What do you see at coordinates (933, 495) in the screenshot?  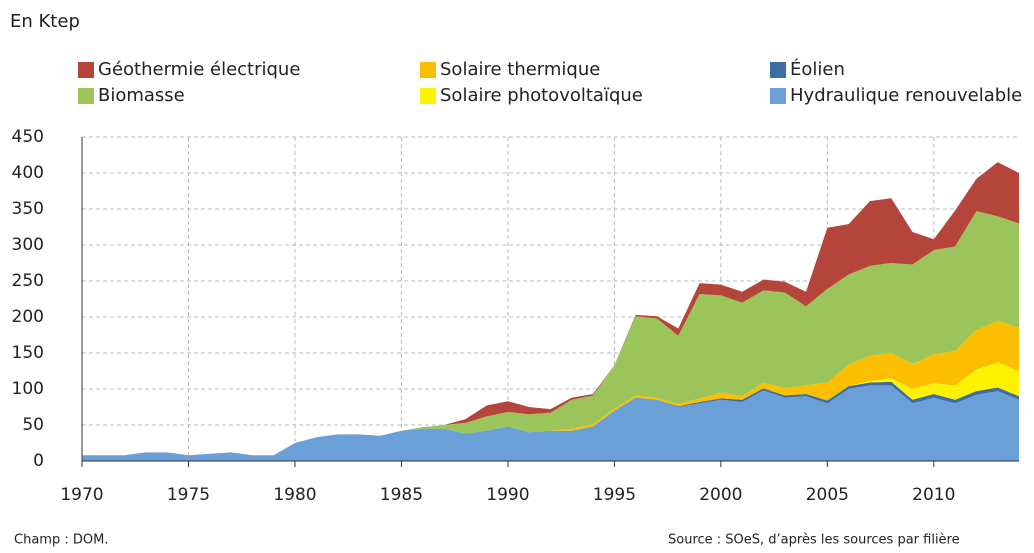 I see `x-tick-label: 2010` at bounding box center [933, 495].